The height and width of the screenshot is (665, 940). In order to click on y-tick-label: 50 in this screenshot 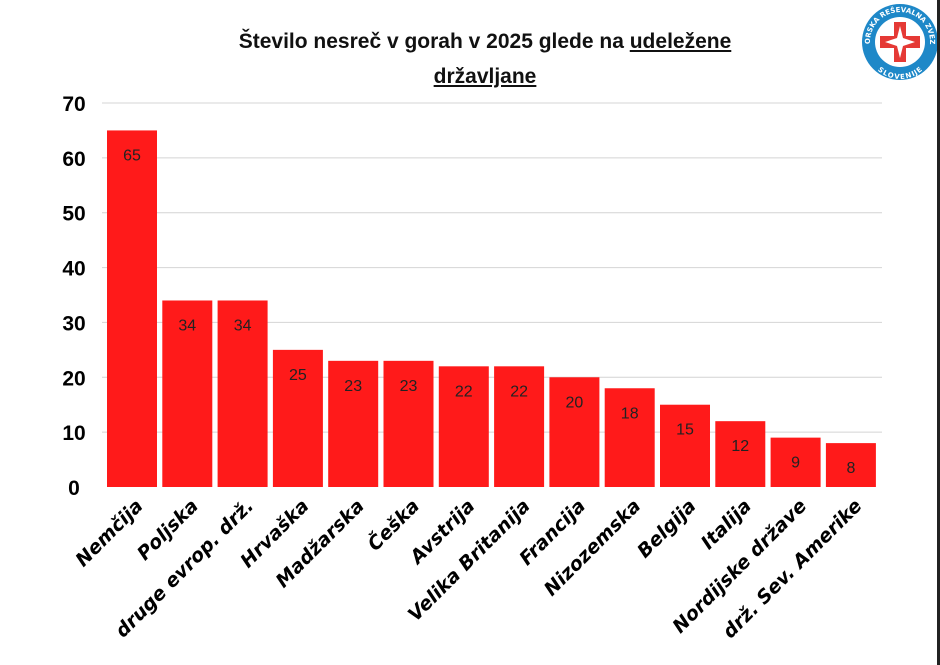, I will do `click(73, 214)`.